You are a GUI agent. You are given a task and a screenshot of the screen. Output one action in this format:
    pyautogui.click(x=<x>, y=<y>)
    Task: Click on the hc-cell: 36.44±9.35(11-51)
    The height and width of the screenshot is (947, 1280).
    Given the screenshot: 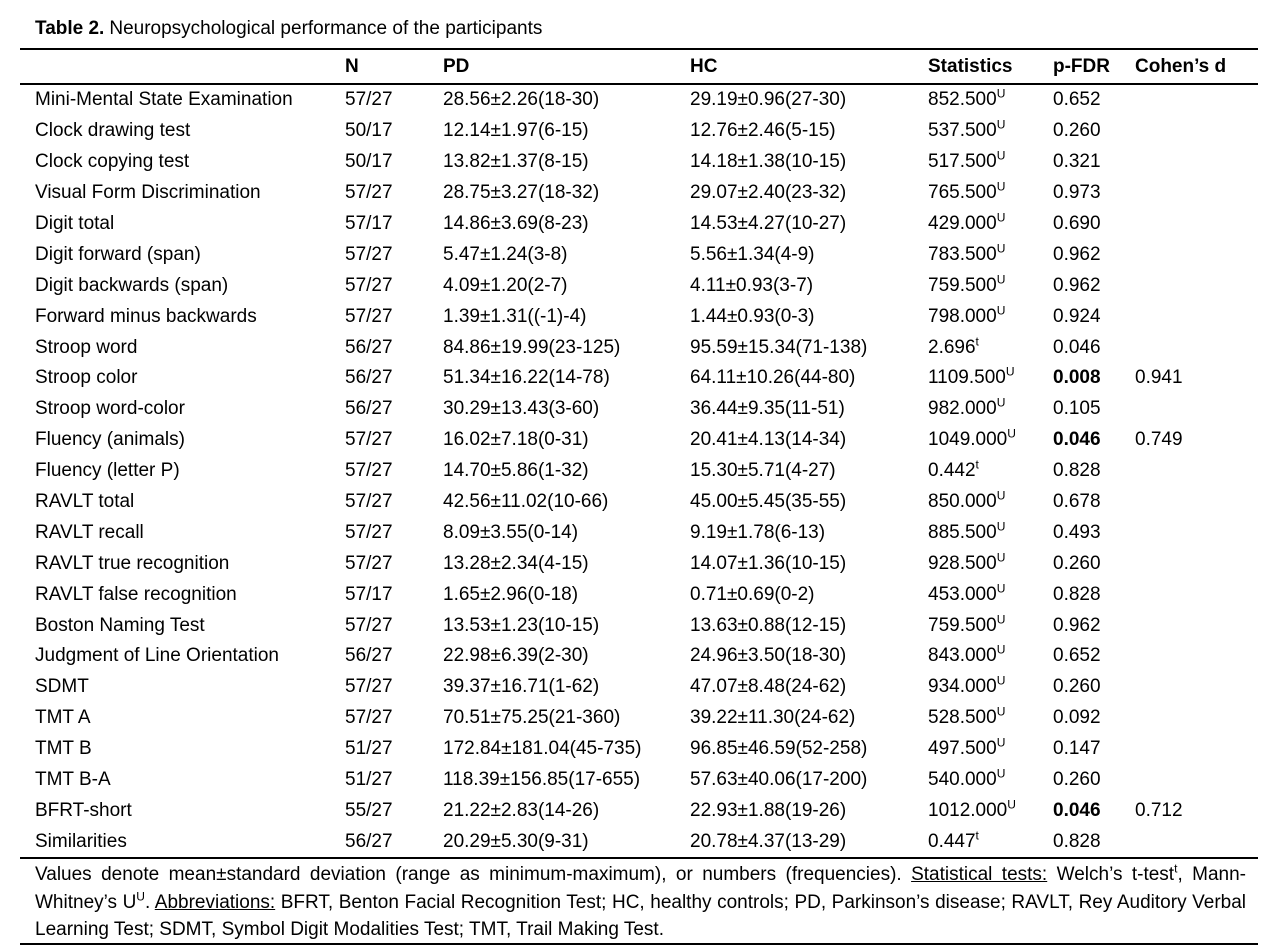 What is the action you would take?
    pyautogui.click(x=767, y=409)
    